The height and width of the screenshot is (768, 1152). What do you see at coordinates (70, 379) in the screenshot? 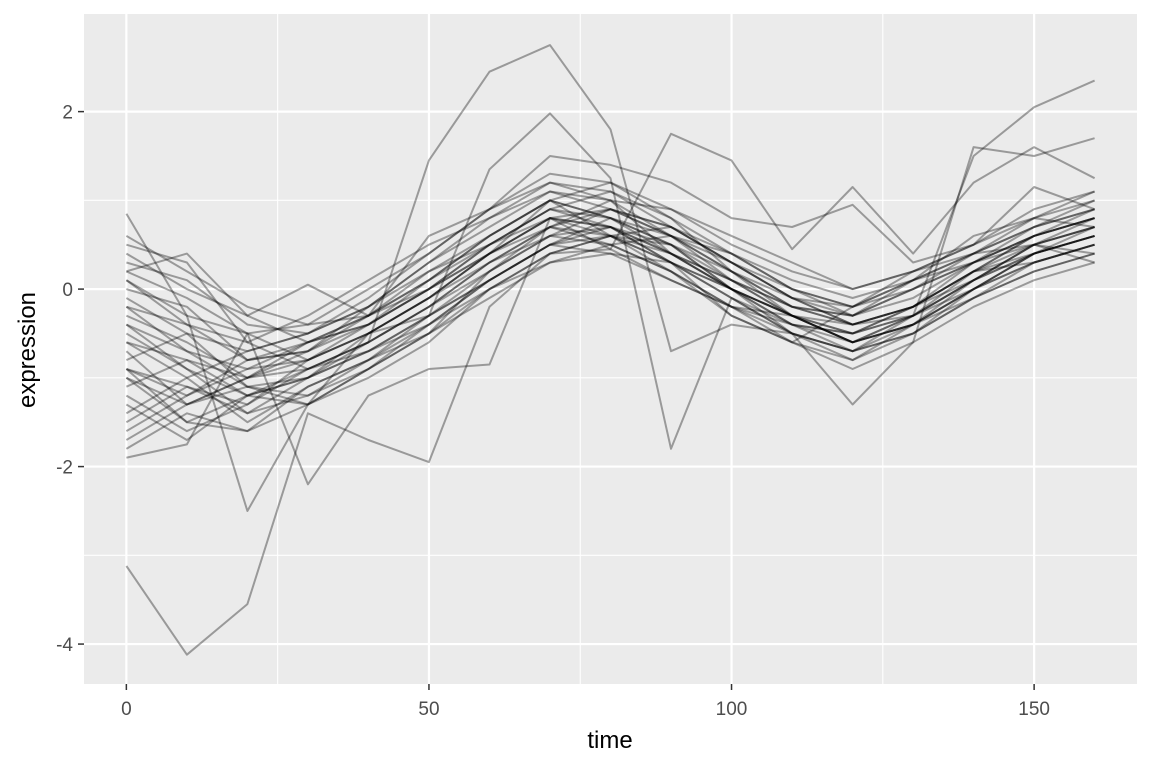
I see `y-axis-ticks: -4 -2 0 2` at bounding box center [70, 379].